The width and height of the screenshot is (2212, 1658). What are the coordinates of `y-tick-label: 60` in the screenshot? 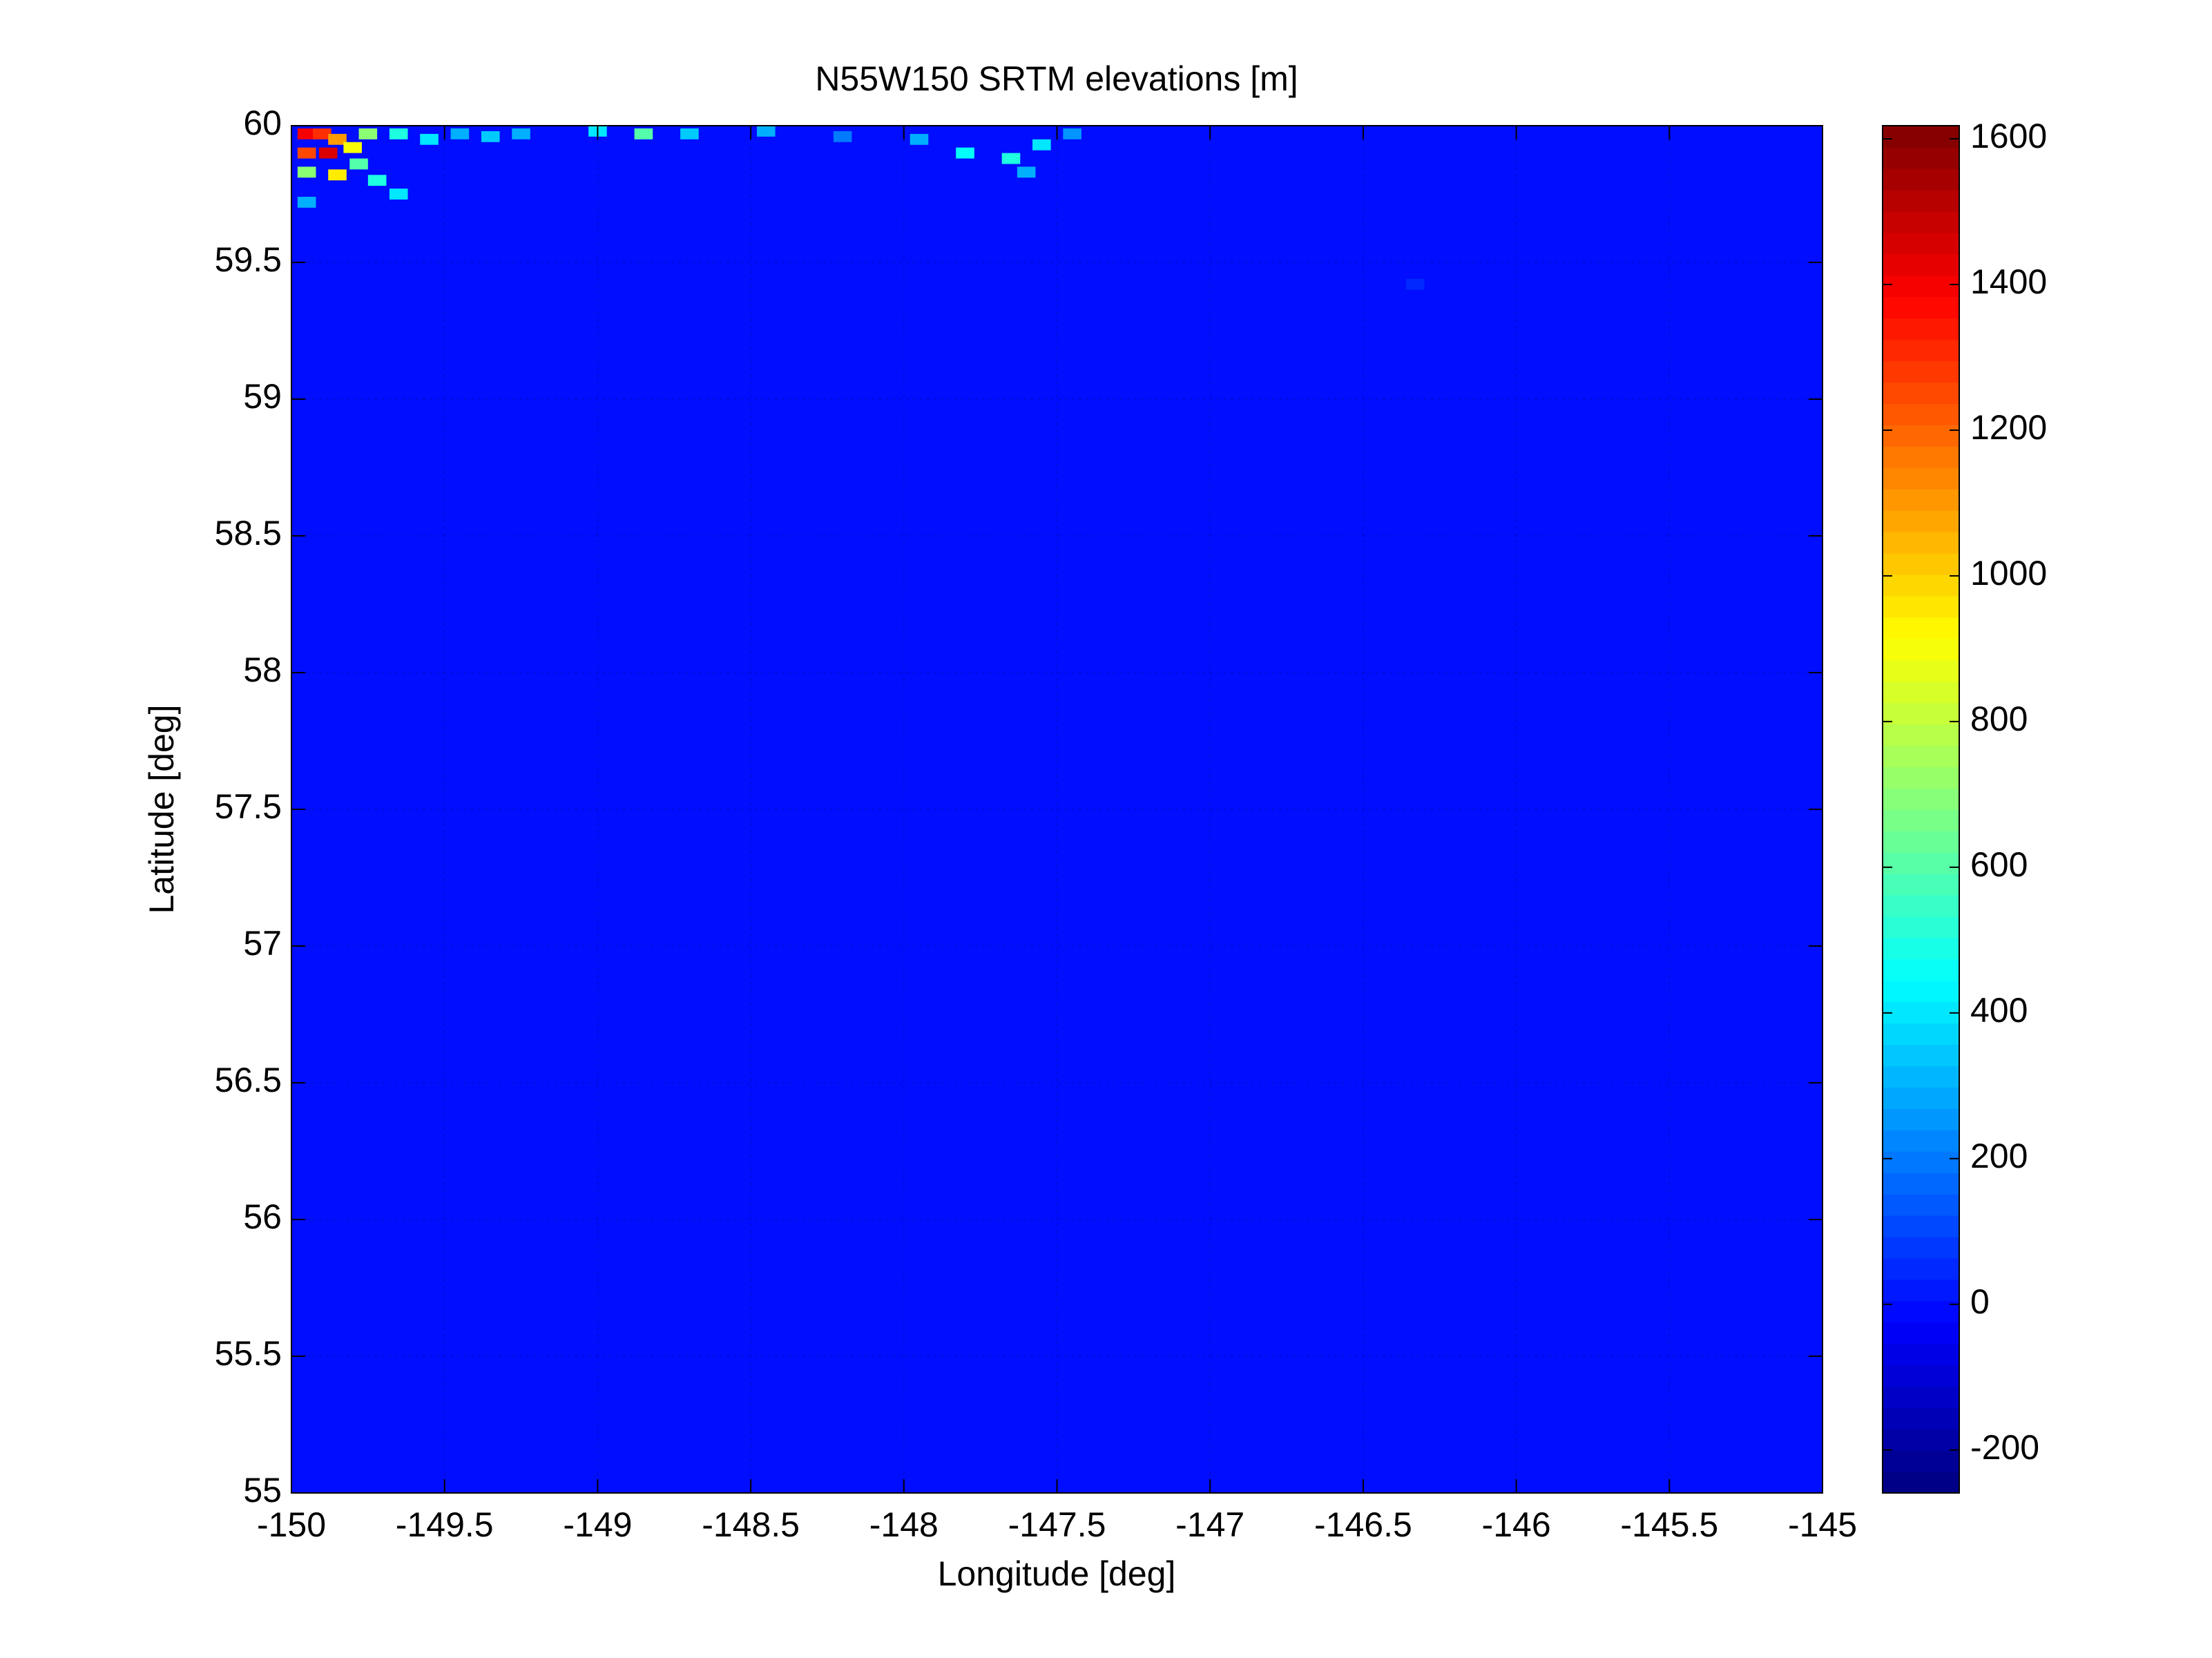 It's located at (262, 123).